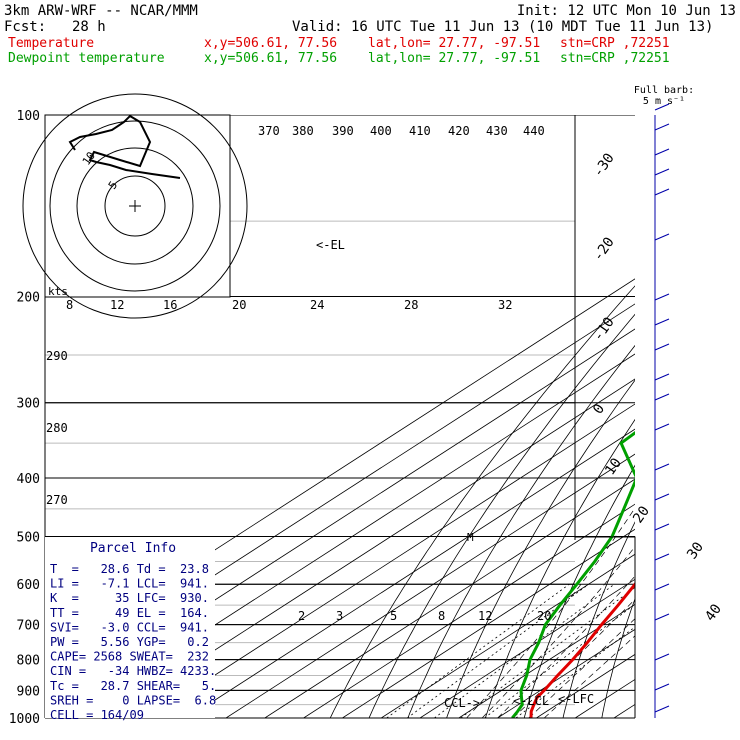 The image size is (740, 740). I want to click on plot-right-border, so click(605, 416).